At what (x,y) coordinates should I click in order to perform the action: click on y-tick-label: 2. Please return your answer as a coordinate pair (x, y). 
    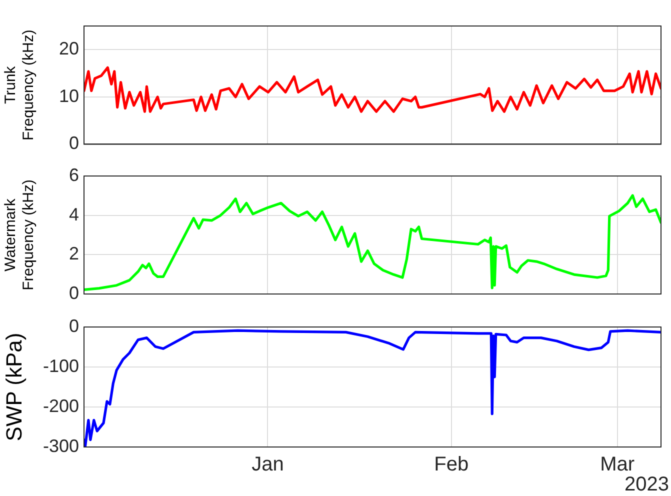
    Looking at the image, I should click on (73, 254).